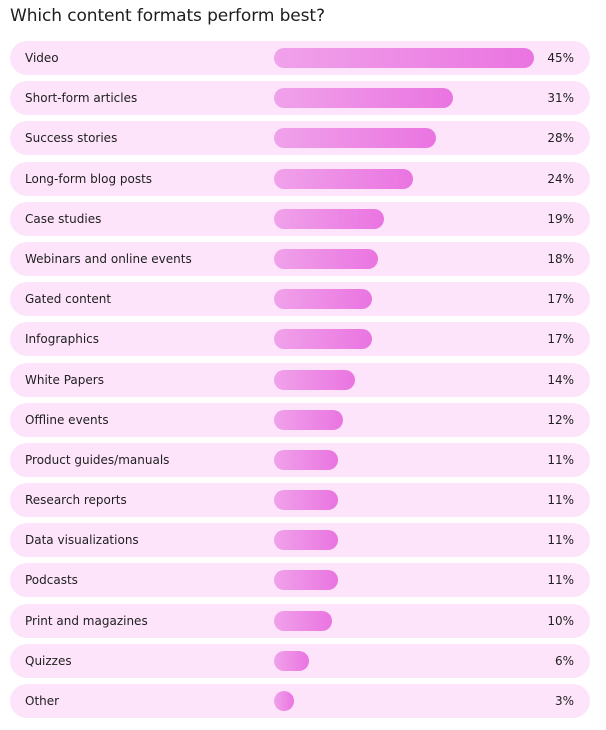 This screenshot has height=730, width=606. I want to click on value-label: 18%, so click(560, 258).